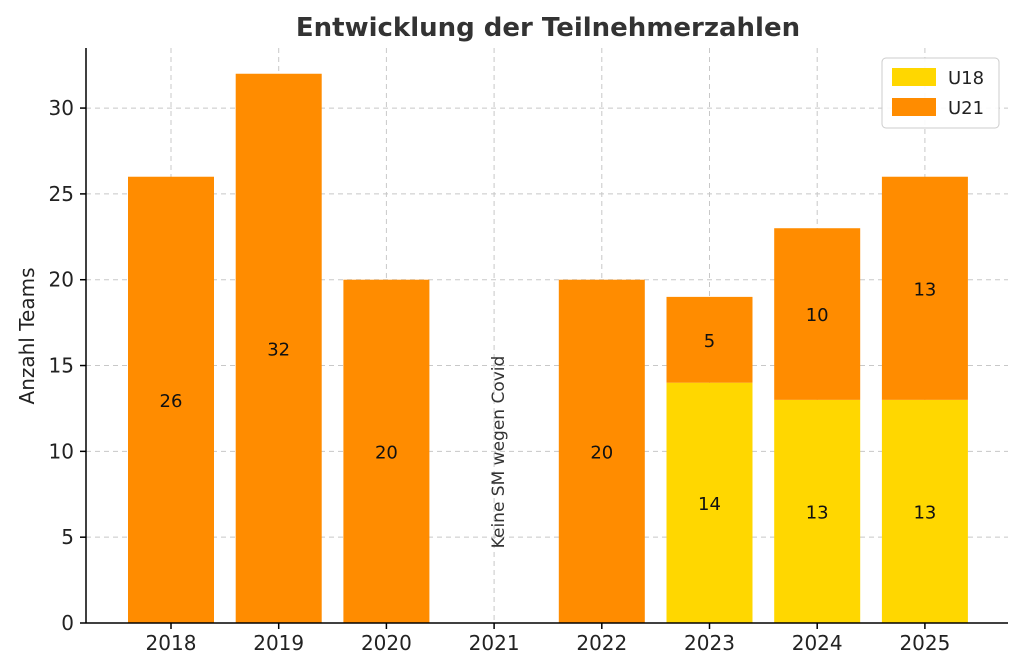  Describe the element at coordinates (817, 643) in the screenshot. I see `x-tick-label: 2024` at that location.